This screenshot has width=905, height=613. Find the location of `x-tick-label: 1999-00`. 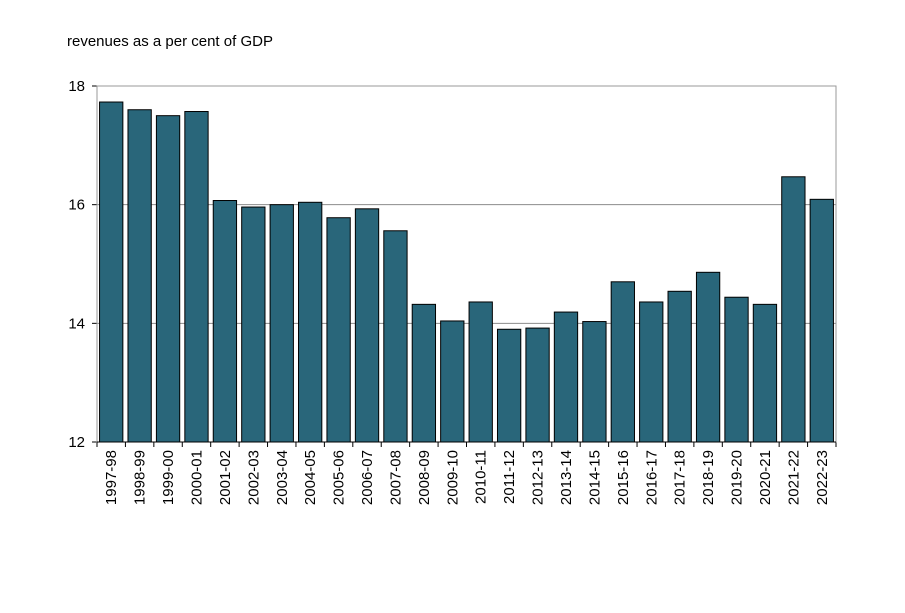

x-tick-label: 1999-00 is located at coordinates (168, 477).